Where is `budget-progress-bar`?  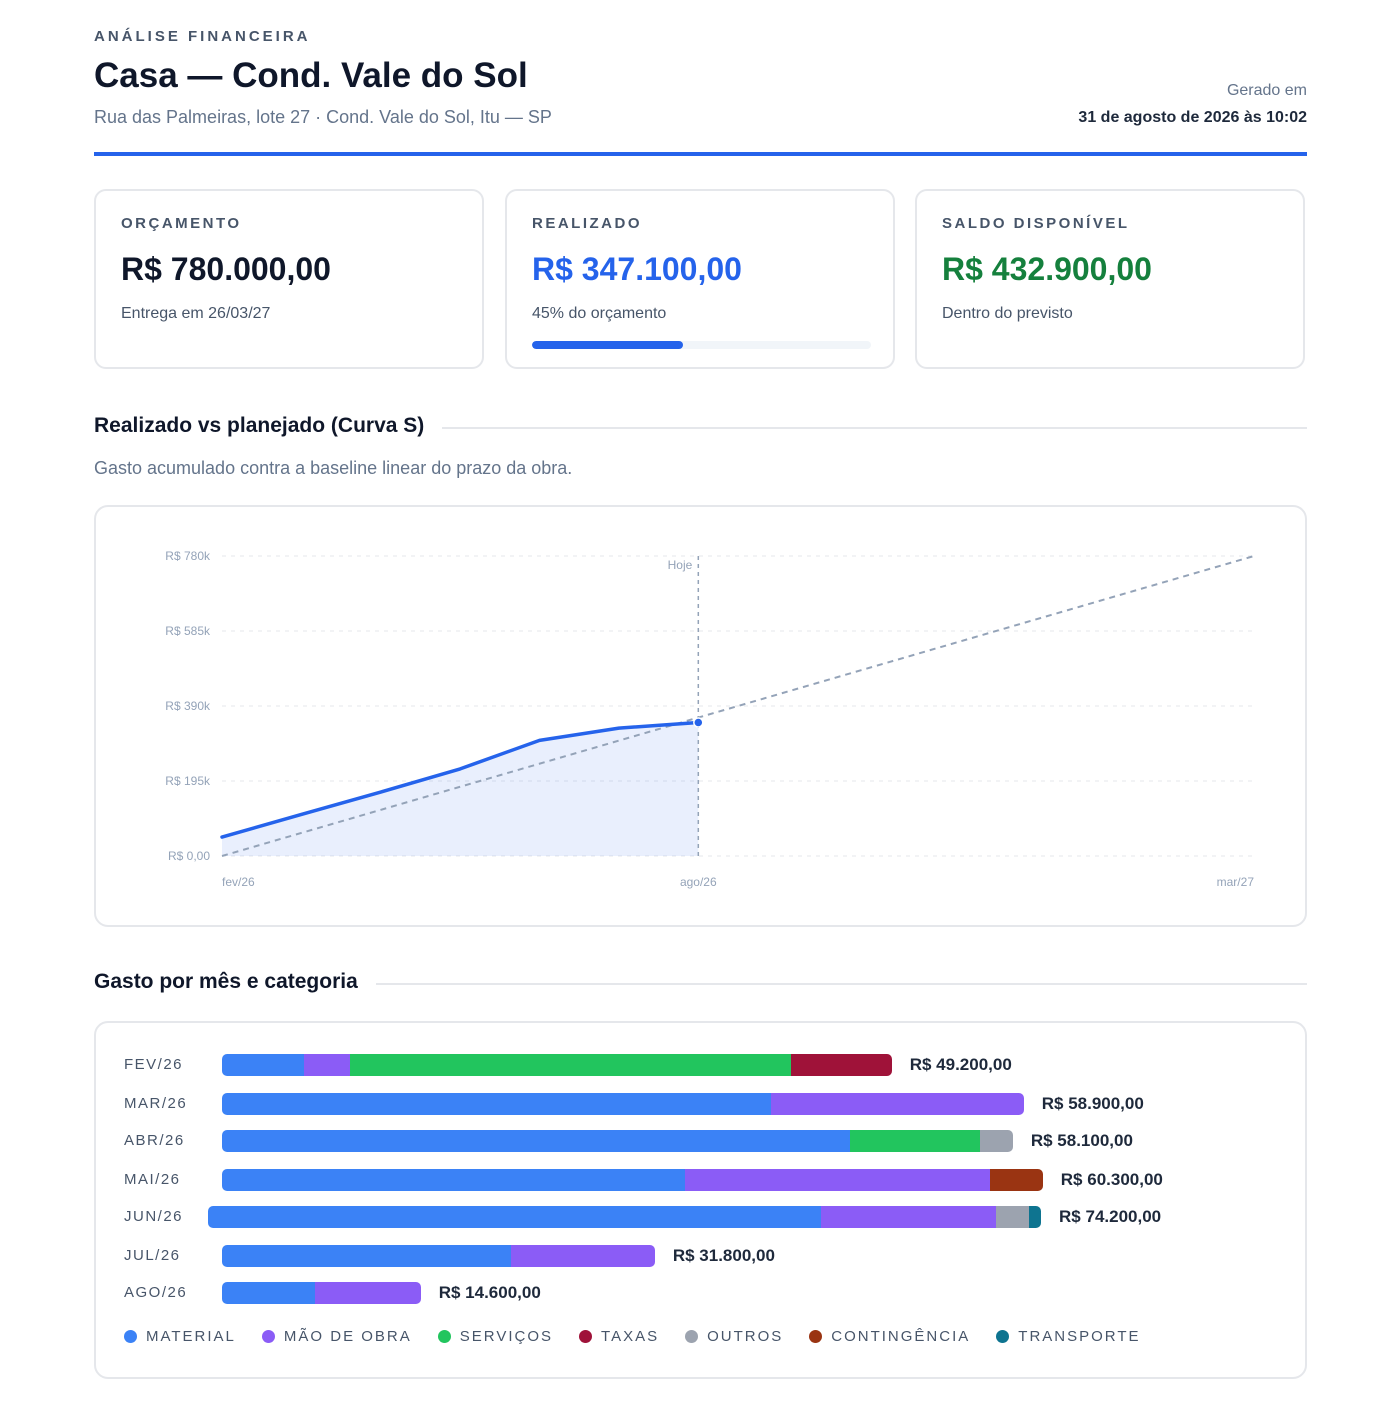
budget-progress-bar is located at coordinates (701, 345).